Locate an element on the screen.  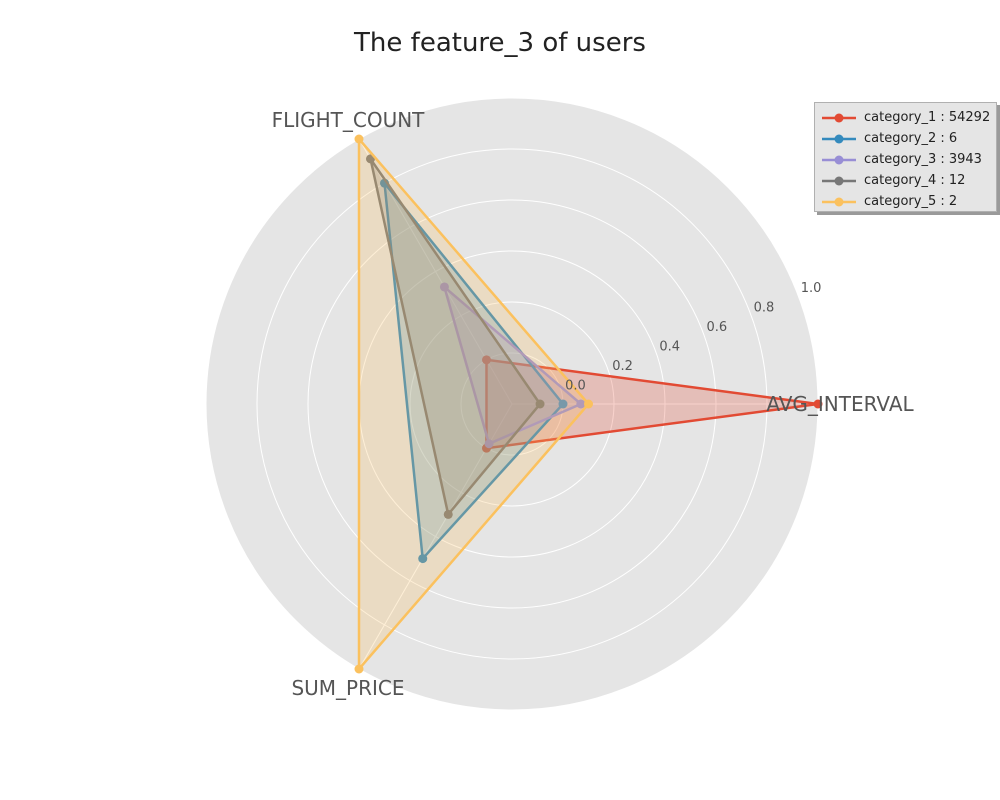
axis-label: FLIGHT_COUNT is located at coordinates (349, 120).